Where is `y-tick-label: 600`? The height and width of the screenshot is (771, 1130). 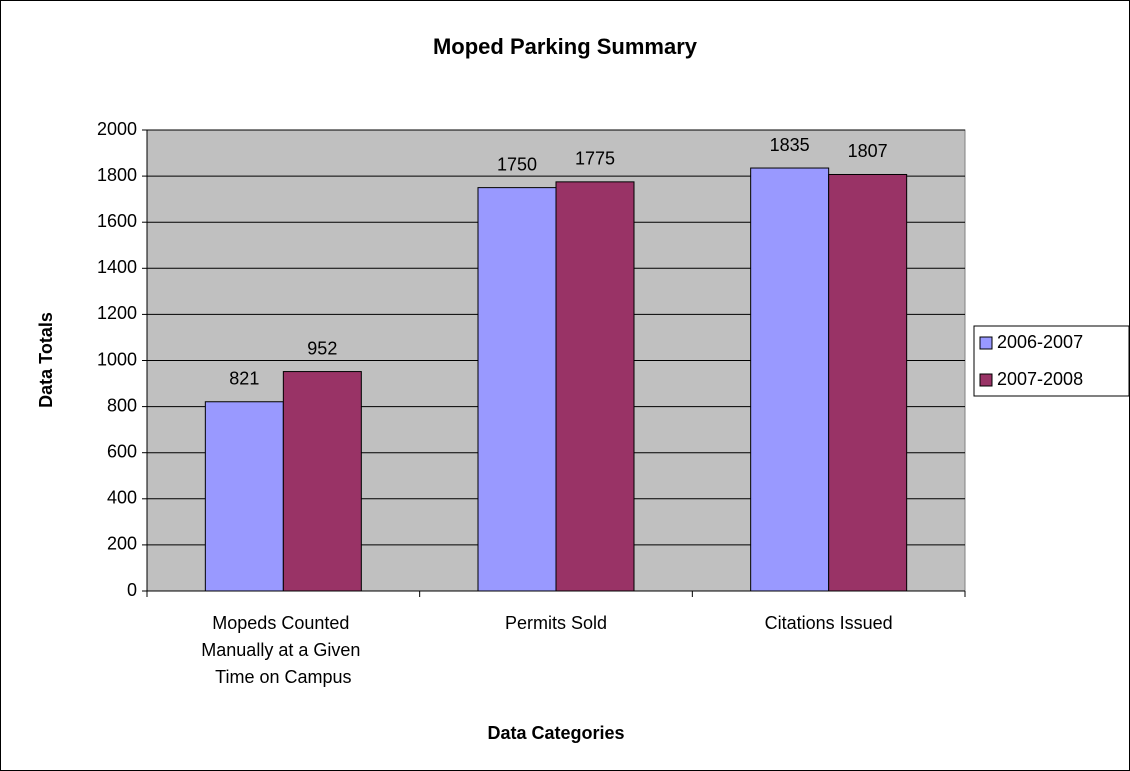
y-tick-label: 600 is located at coordinates (122, 451).